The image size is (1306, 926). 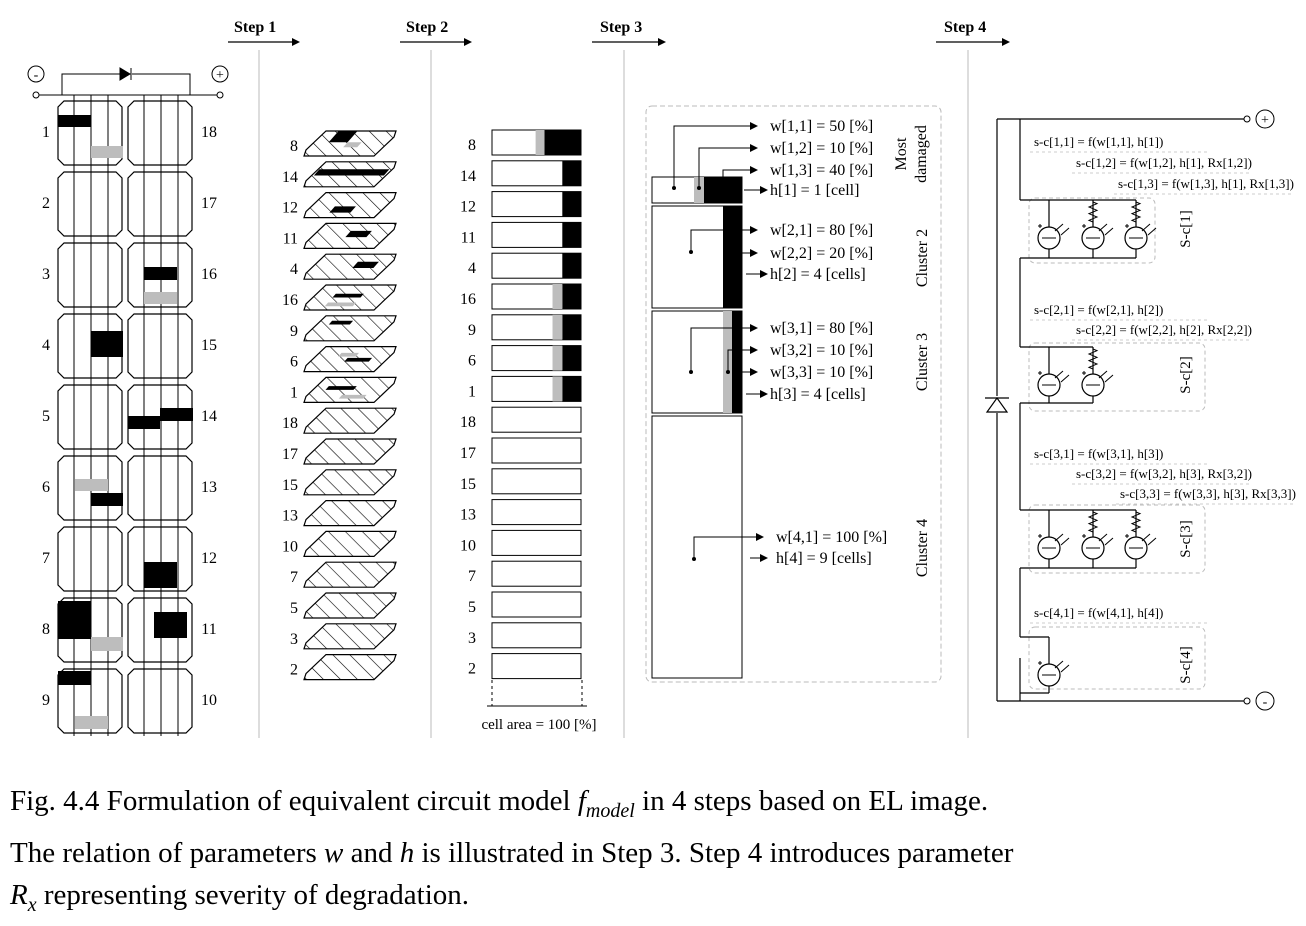 I want to click on module-right-label-4: 15, so click(x=209, y=345).